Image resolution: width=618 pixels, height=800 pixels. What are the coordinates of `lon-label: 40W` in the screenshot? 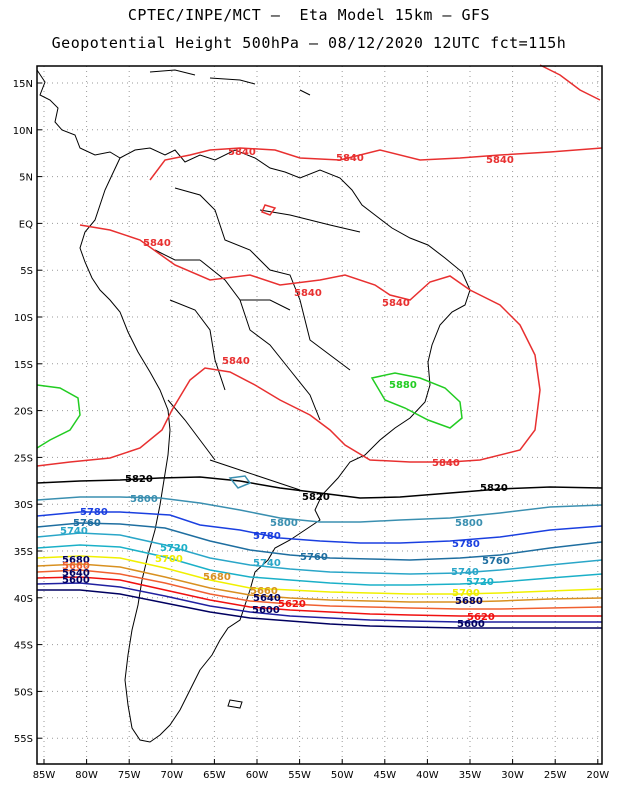 It's located at (427, 775).